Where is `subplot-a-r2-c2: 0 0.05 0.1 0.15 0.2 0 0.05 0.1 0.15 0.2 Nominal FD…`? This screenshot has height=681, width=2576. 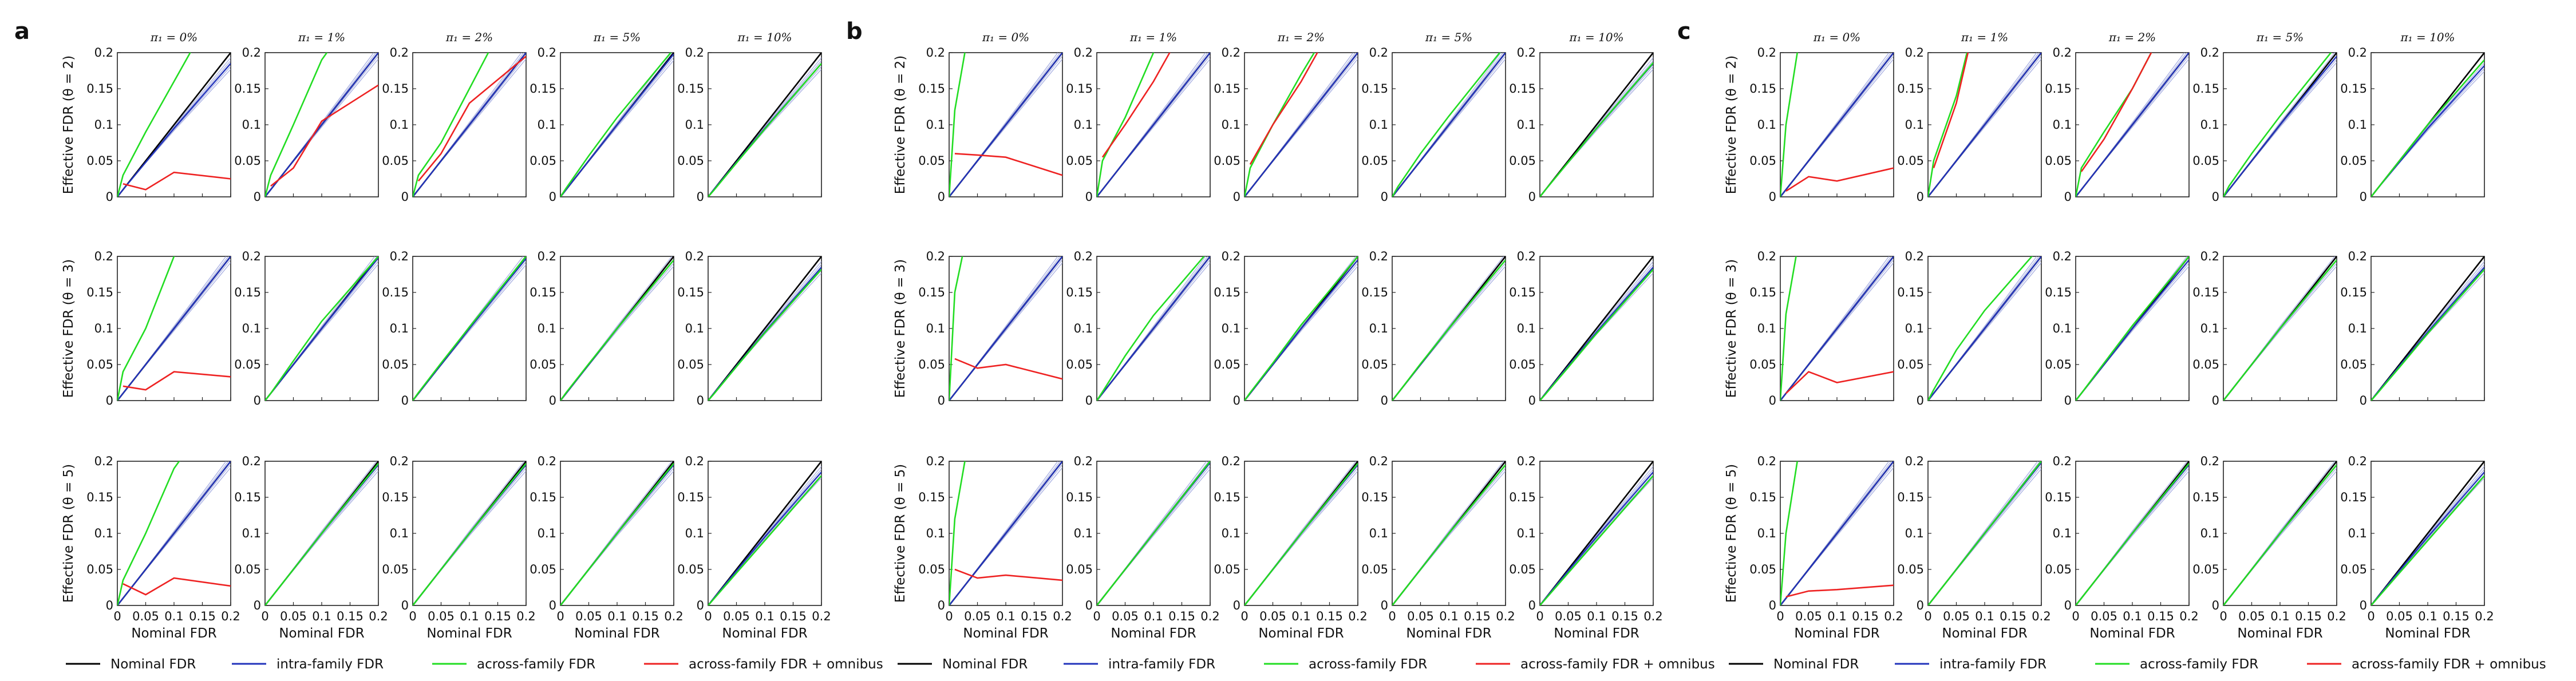
subplot-a-r2-c2: 0 0.05 0.1 0.15 0.2 0 0.05 0.1 0.15 0.2 Nominal FD… is located at coordinates (458, 547).